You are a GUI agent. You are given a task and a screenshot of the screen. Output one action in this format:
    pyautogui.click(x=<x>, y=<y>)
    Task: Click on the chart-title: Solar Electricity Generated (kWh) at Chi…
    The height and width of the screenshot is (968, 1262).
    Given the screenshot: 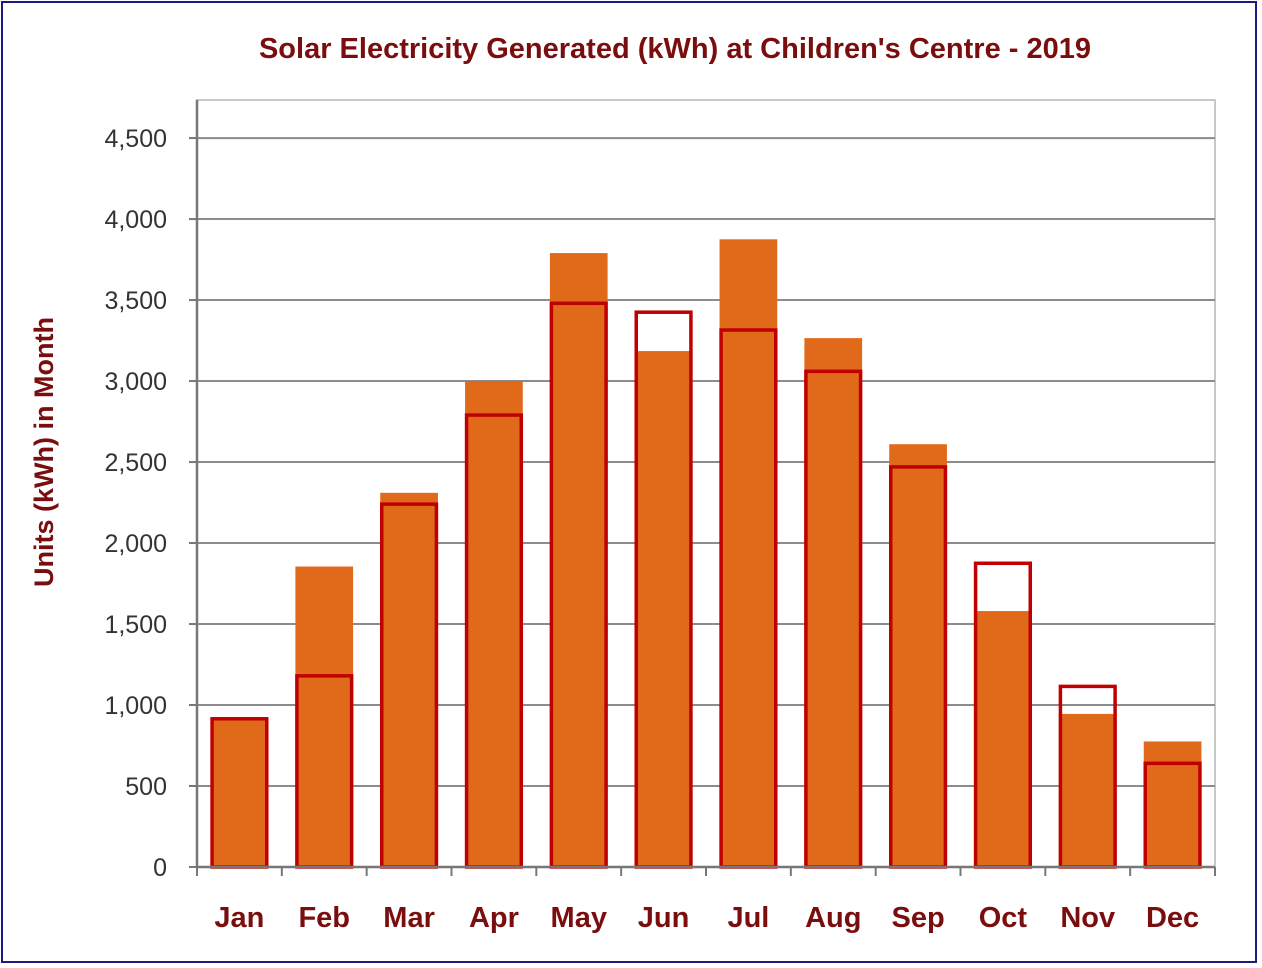 What is the action you would take?
    pyautogui.click(x=675, y=49)
    